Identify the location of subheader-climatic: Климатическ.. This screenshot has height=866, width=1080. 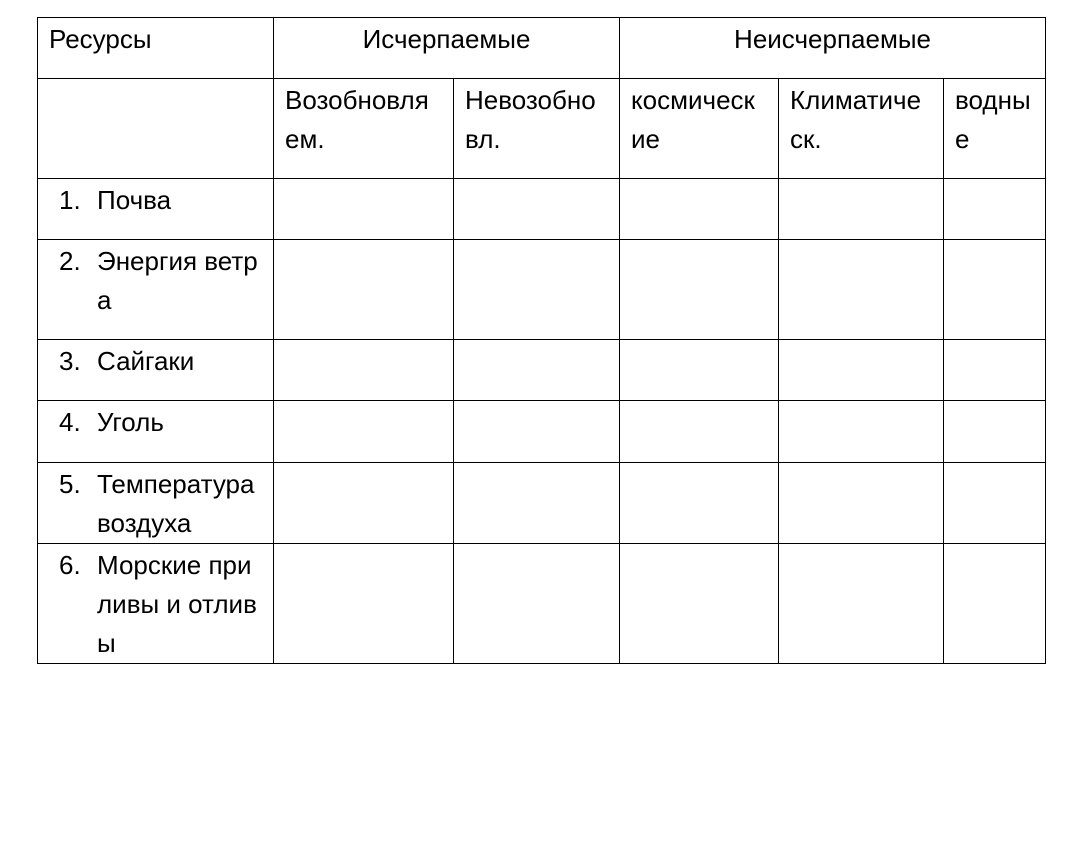
(861, 128).